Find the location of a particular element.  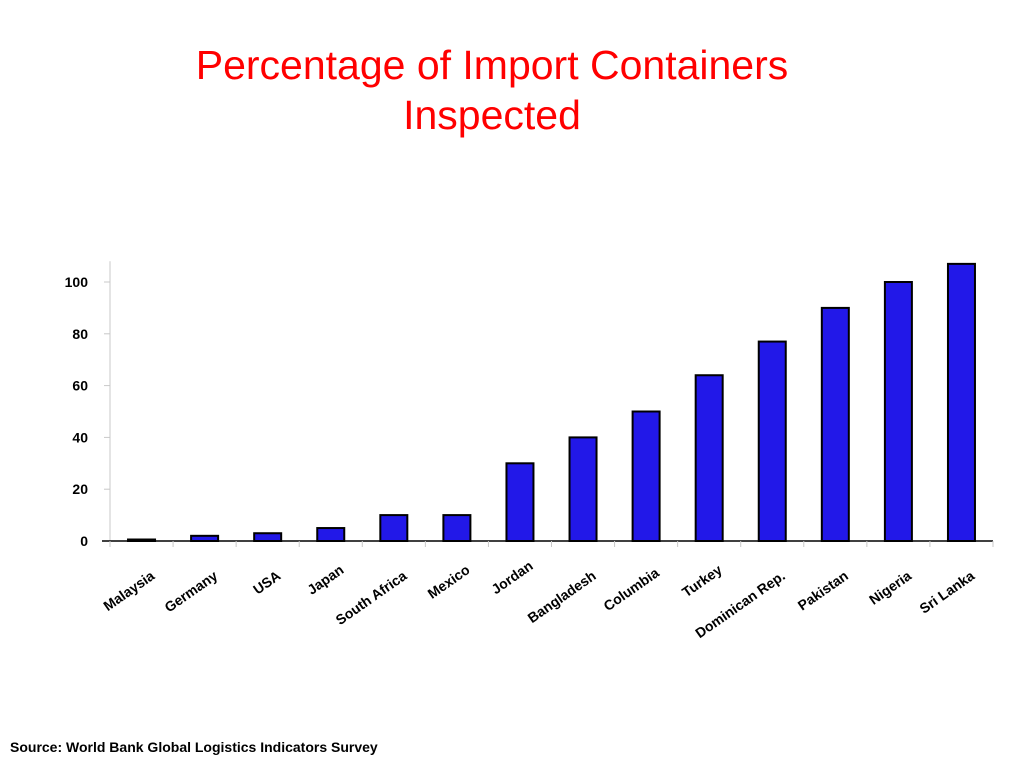

chart-title-line-2: Inspected is located at coordinates (492, 115).